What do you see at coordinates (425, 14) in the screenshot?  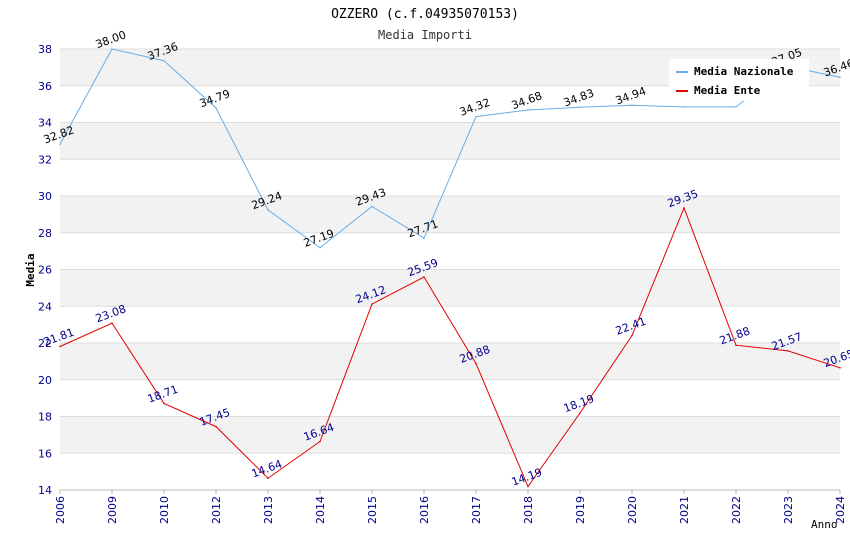 I see `chart-title: OZZERO (c.f.04935070153)` at bounding box center [425, 14].